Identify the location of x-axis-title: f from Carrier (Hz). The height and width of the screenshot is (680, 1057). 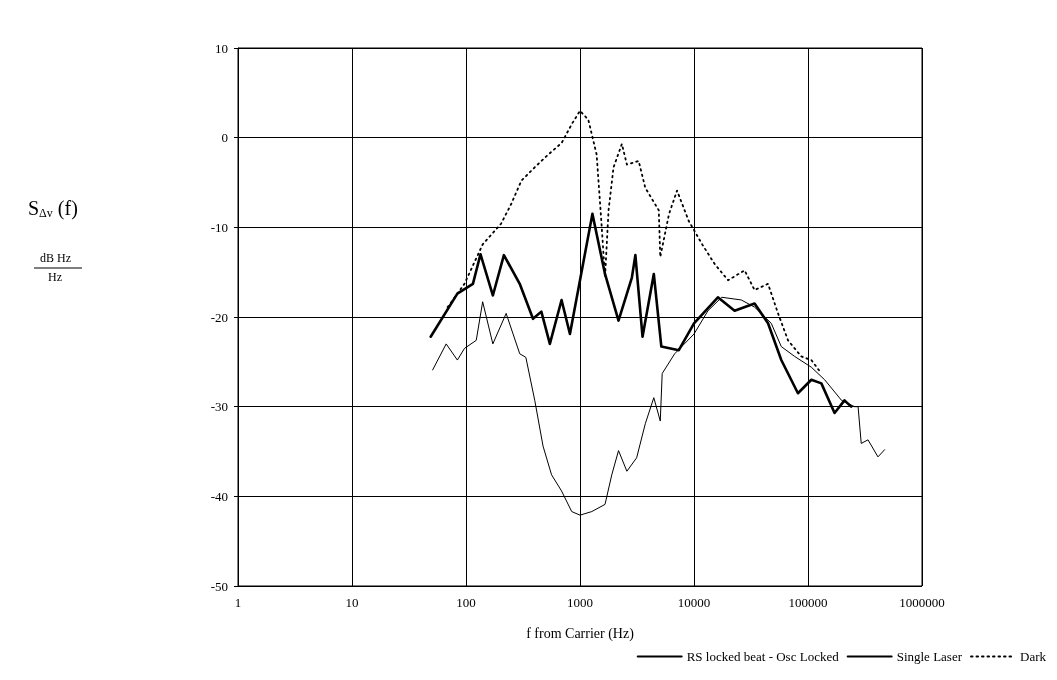
(580, 633).